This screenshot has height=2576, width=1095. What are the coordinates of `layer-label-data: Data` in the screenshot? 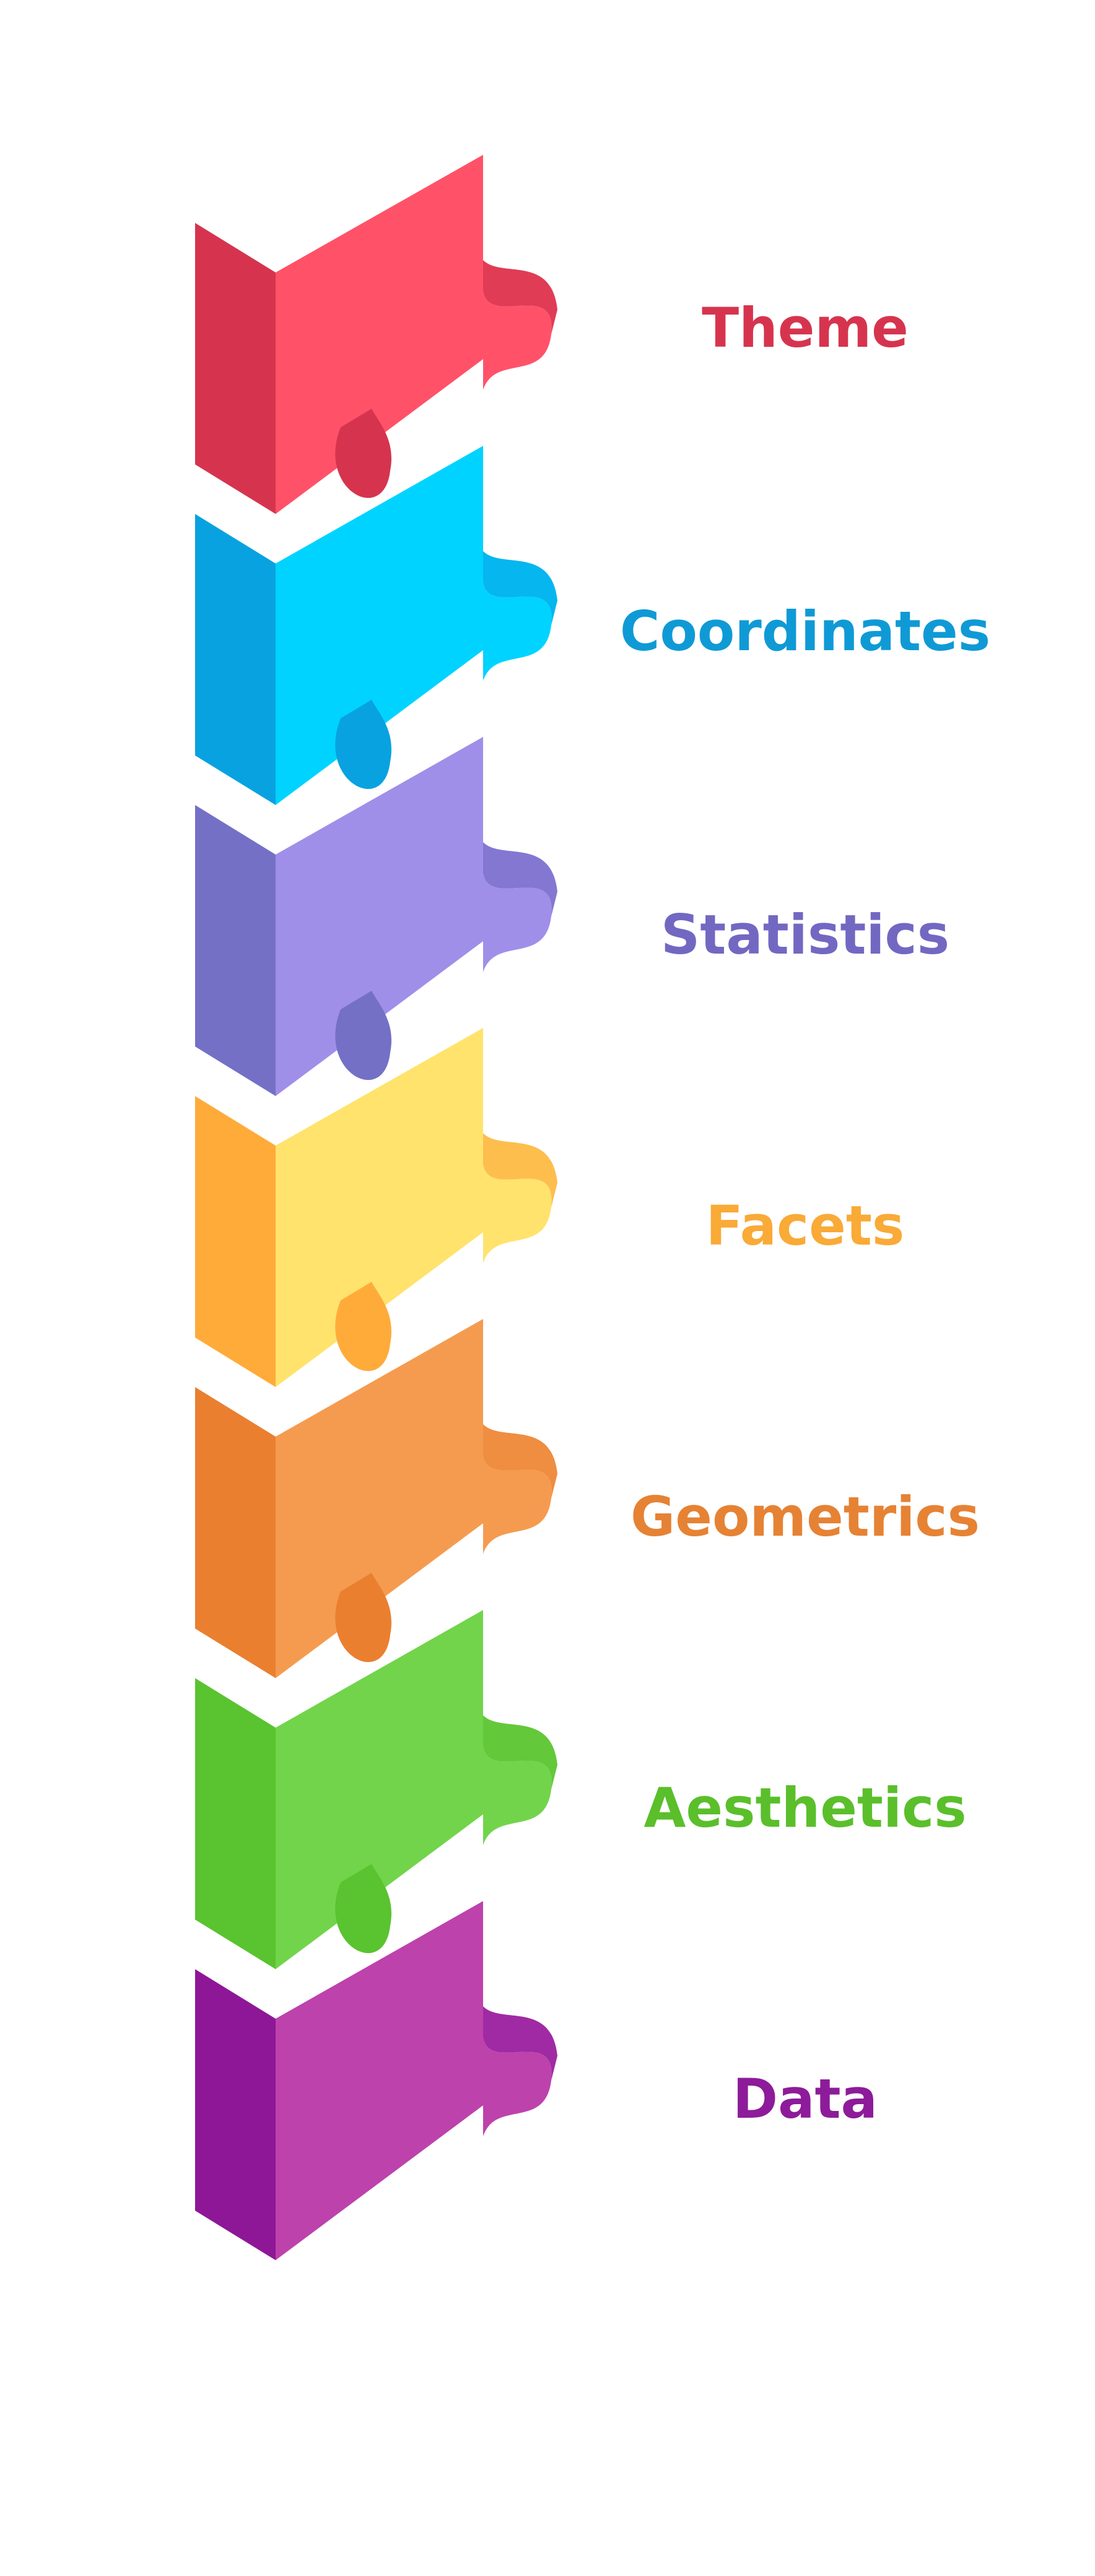 It's located at (805, 2099).